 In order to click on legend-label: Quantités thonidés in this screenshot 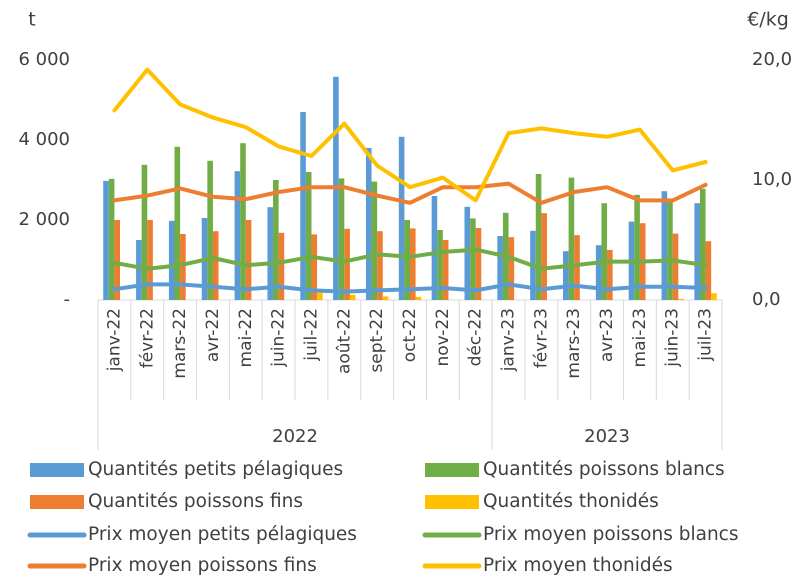, I will do `click(571, 501)`.